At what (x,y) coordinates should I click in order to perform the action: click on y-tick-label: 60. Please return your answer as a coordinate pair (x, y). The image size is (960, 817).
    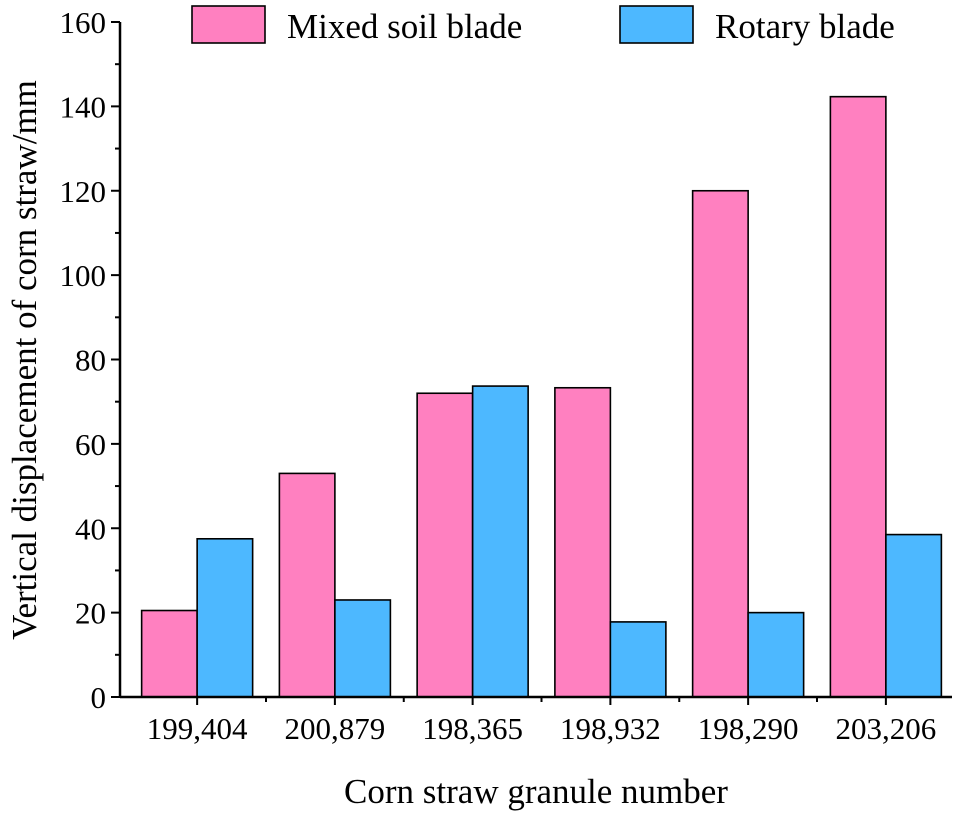
    Looking at the image, I should click on (90, 444).